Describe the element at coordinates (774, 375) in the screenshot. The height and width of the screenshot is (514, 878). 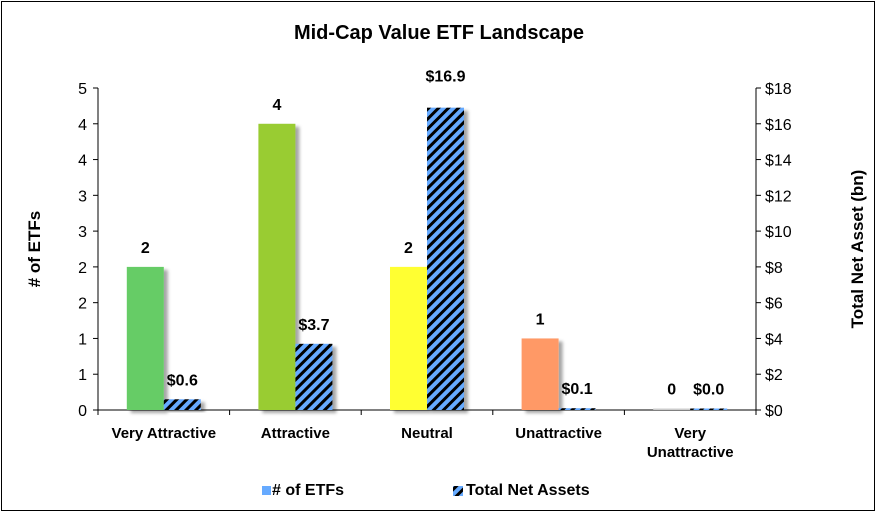
I see `right-tick-label: $2` at that location.